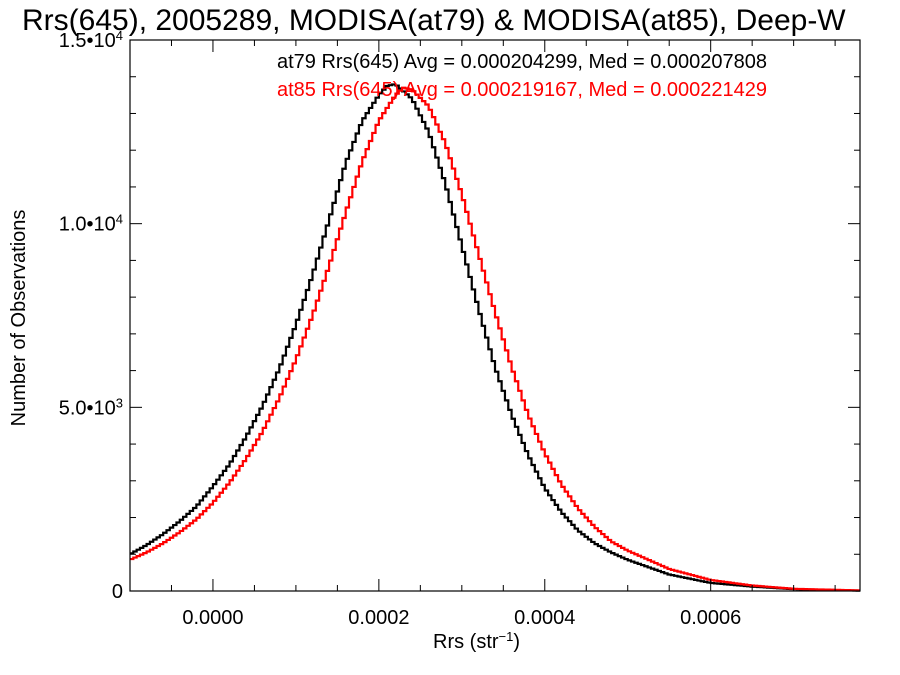  I want to click on y-tick-label: 0, so click(117, 592).